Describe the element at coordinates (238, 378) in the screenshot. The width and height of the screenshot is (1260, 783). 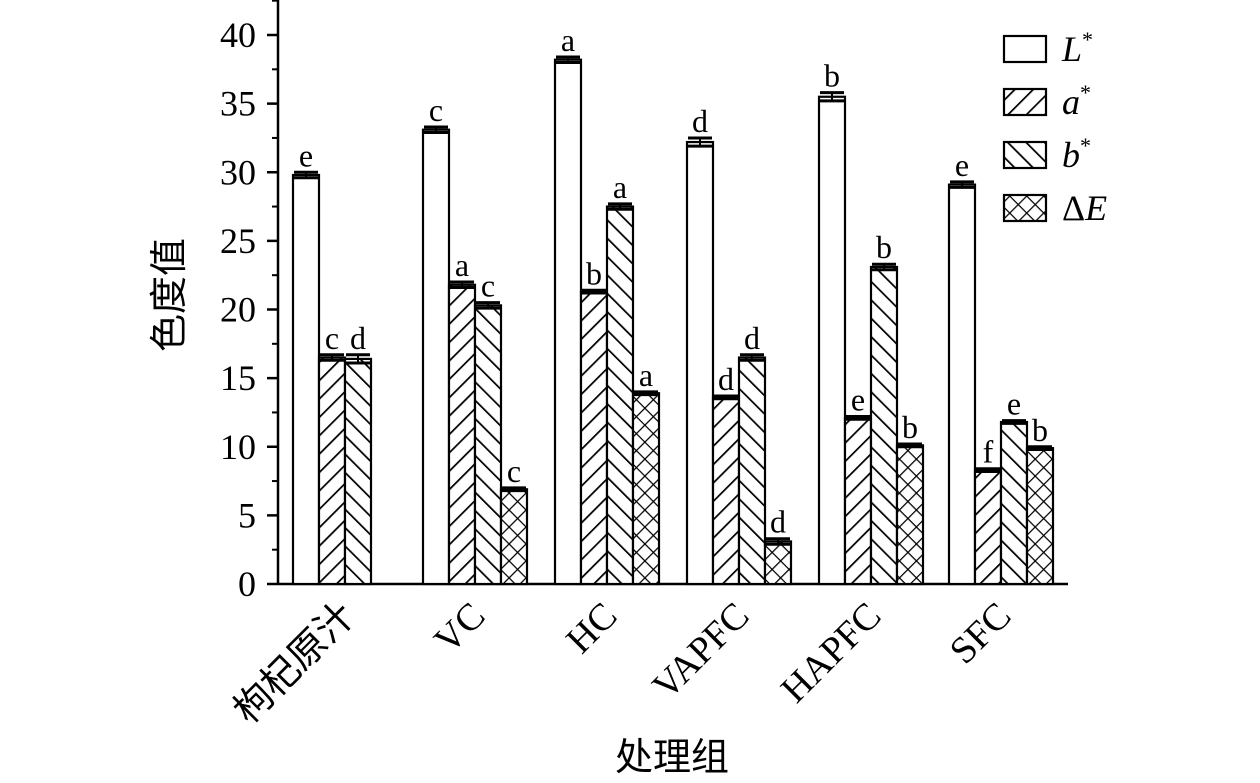
I see `y-tick-label: 15` at that location.